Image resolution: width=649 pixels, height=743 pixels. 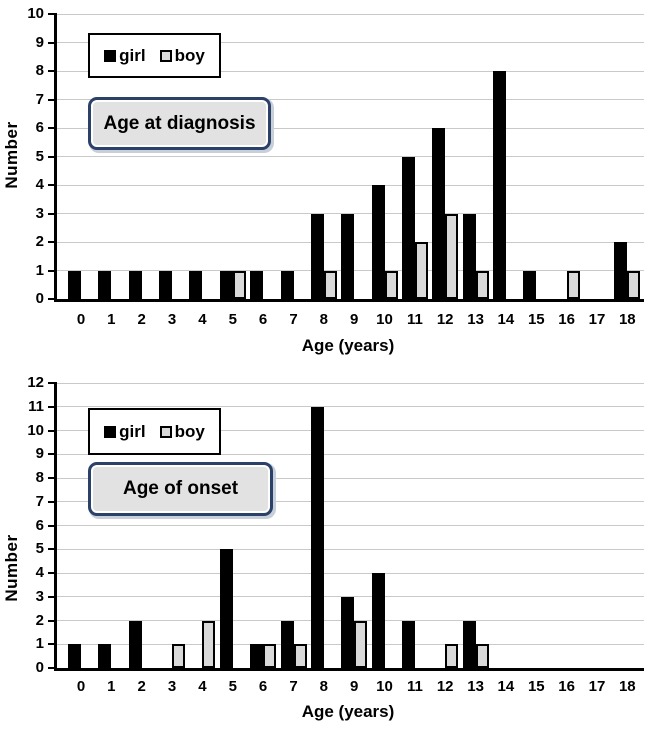 I want to click on x-axis, so click(x=349, y=669).